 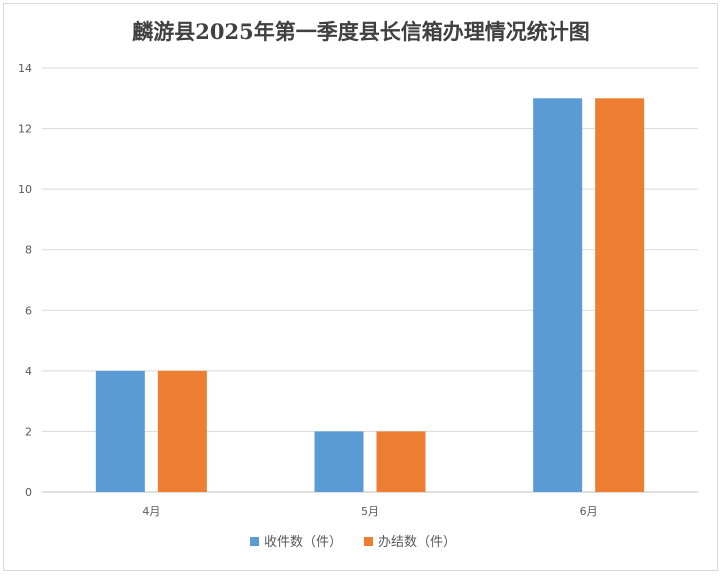 I want to click on y-tick-label: 2, so click(x=28, y=431).